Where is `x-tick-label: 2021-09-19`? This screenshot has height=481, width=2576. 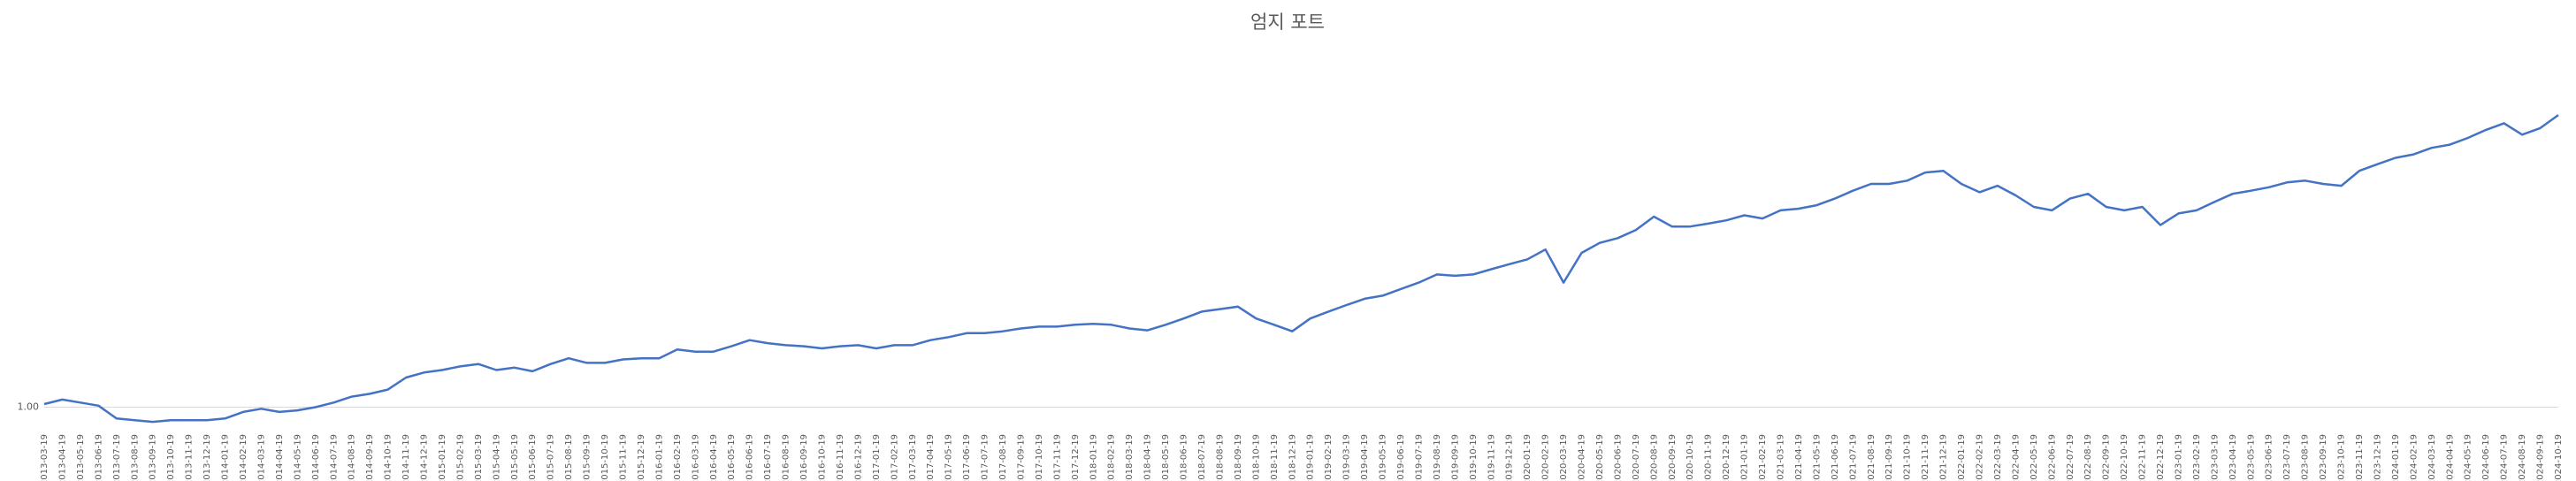
x-tick-label: 2021-09-19 is located at coordinates (1889, 457).